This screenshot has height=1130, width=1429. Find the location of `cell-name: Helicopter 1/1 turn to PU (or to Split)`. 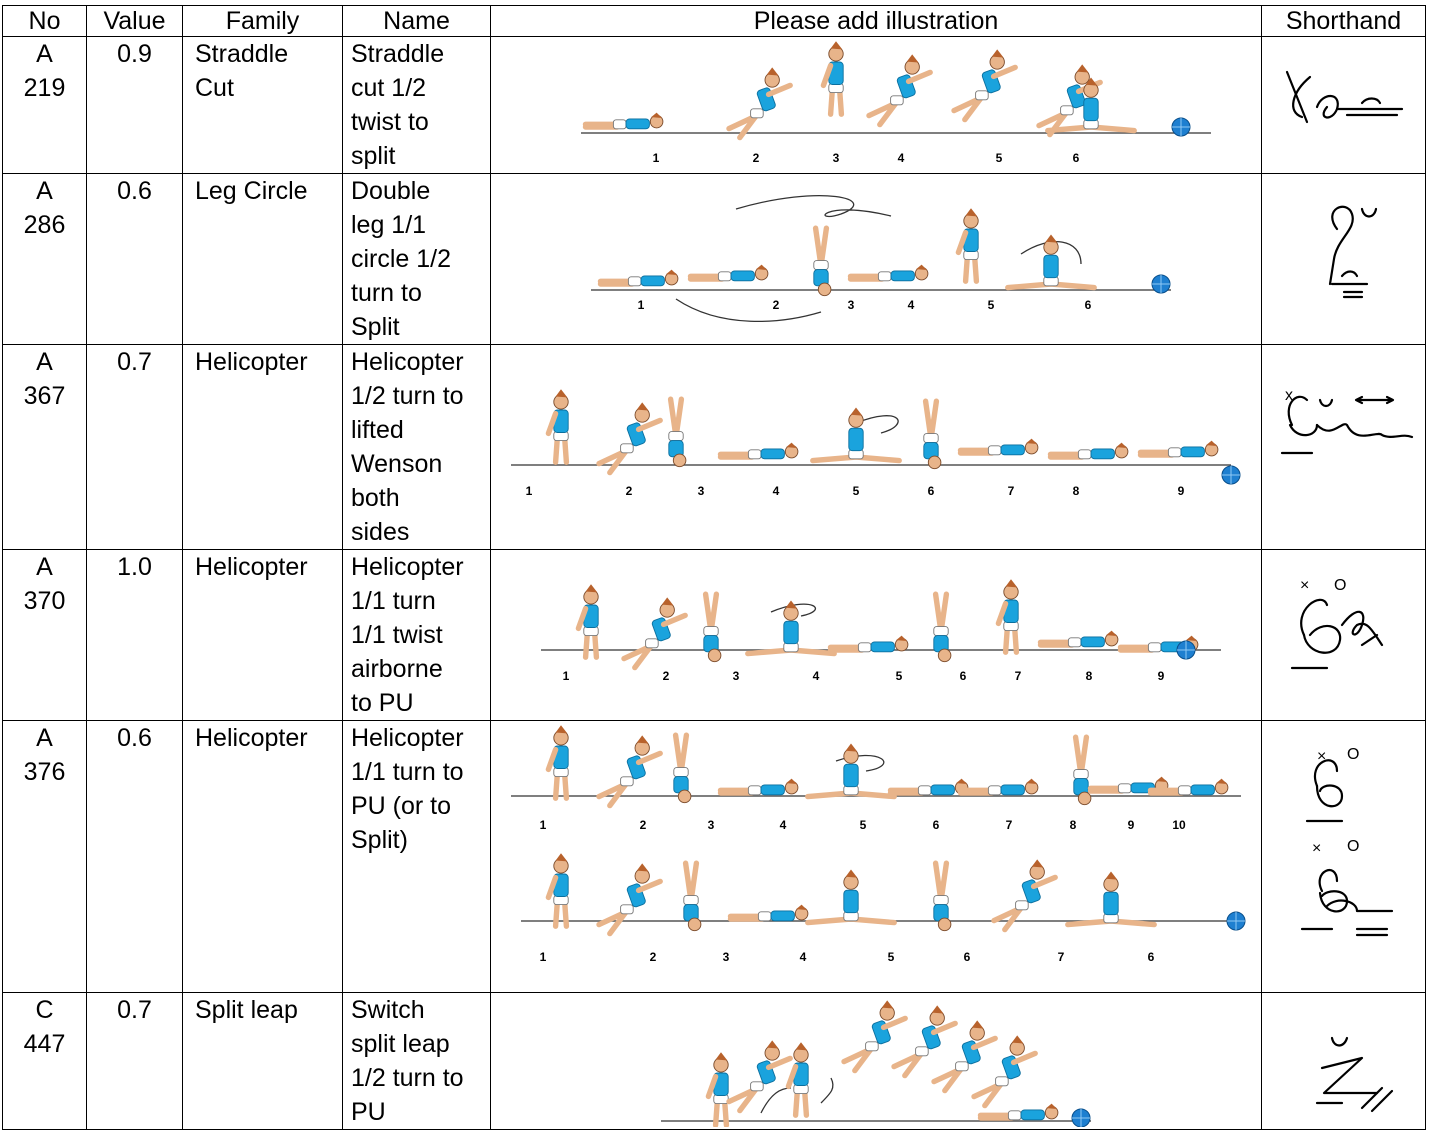

cell-name: Helicopter 1/1 turn to PU (or to Split) is located at coordinates (416, 856).